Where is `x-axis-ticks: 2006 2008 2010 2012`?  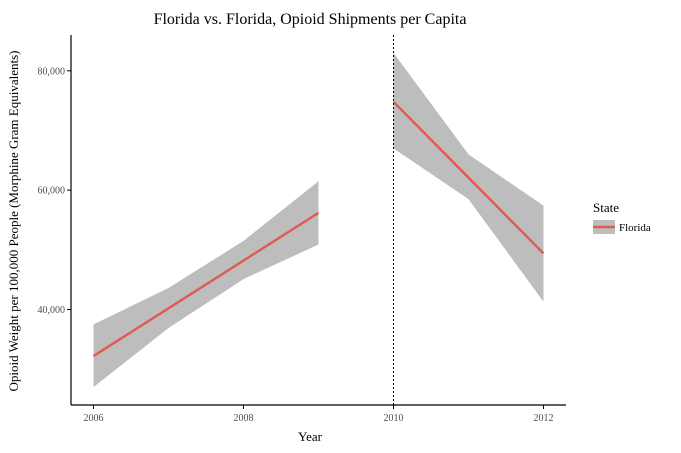
x-axis-ticks: 2006 2008 2010 2012 is located at coordinates (319, 414).